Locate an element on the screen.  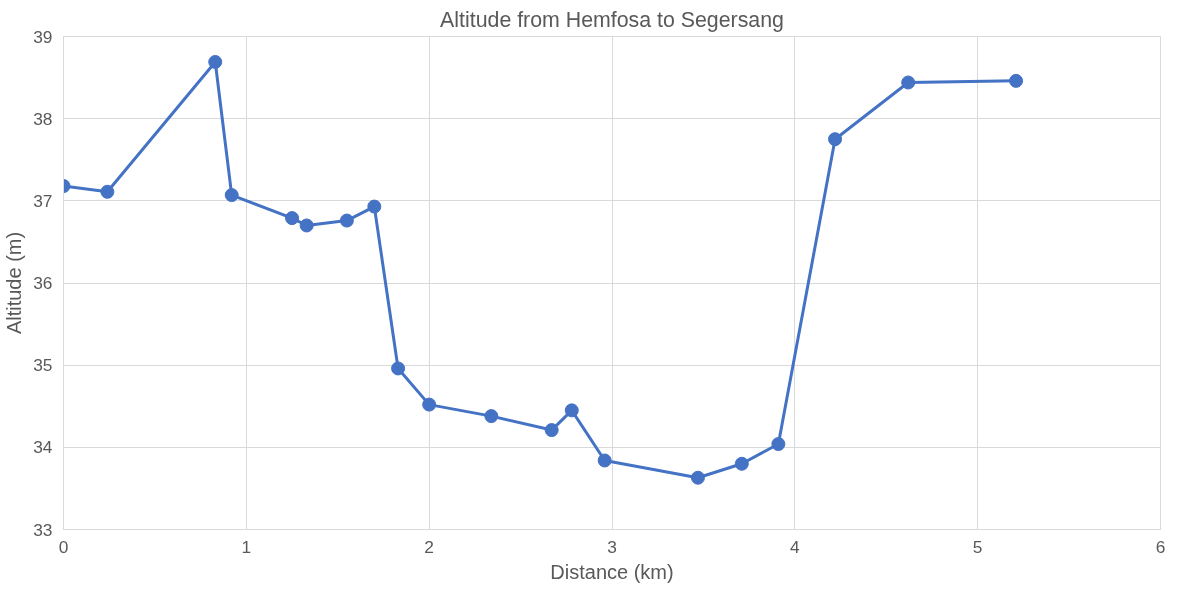
y-tick-label: 39 is located at coordinates (43, 36).